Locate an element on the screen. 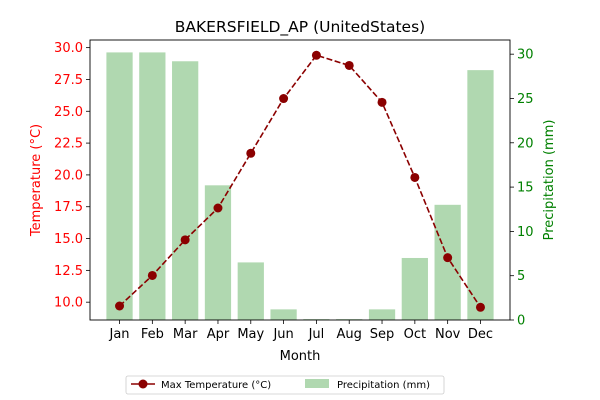 The width and height of the screenshot is (600, 400). right-tick-label: 30 is located at coordinates (525, 55).